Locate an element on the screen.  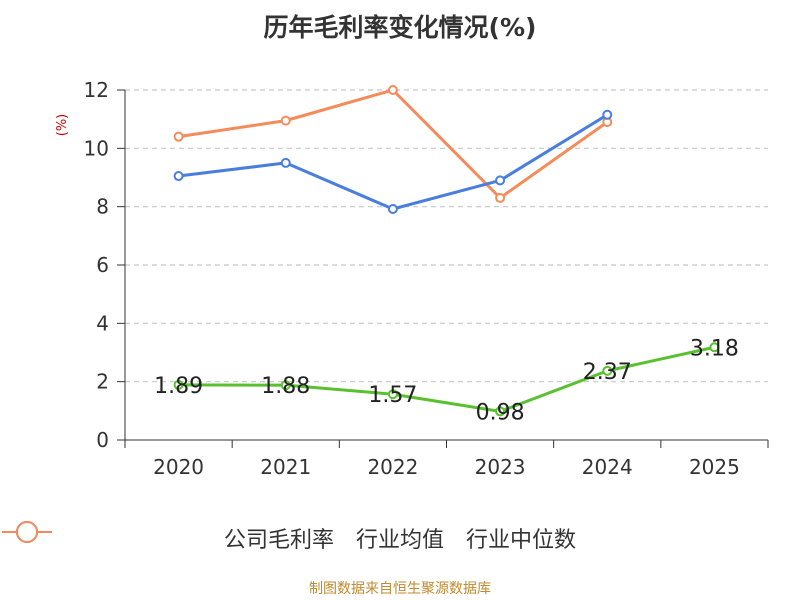
data-label: 2.37 is located at coordinates (607, 372).